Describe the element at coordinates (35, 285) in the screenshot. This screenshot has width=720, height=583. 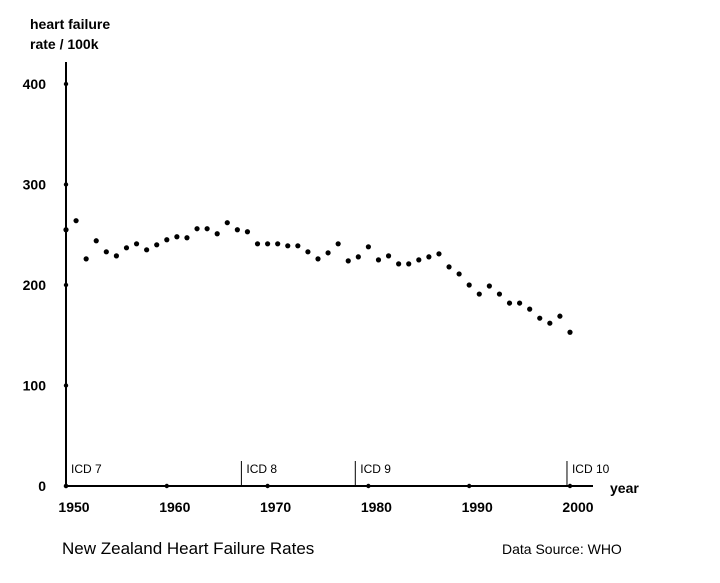
I see `y-tick-label: 200` at that location.